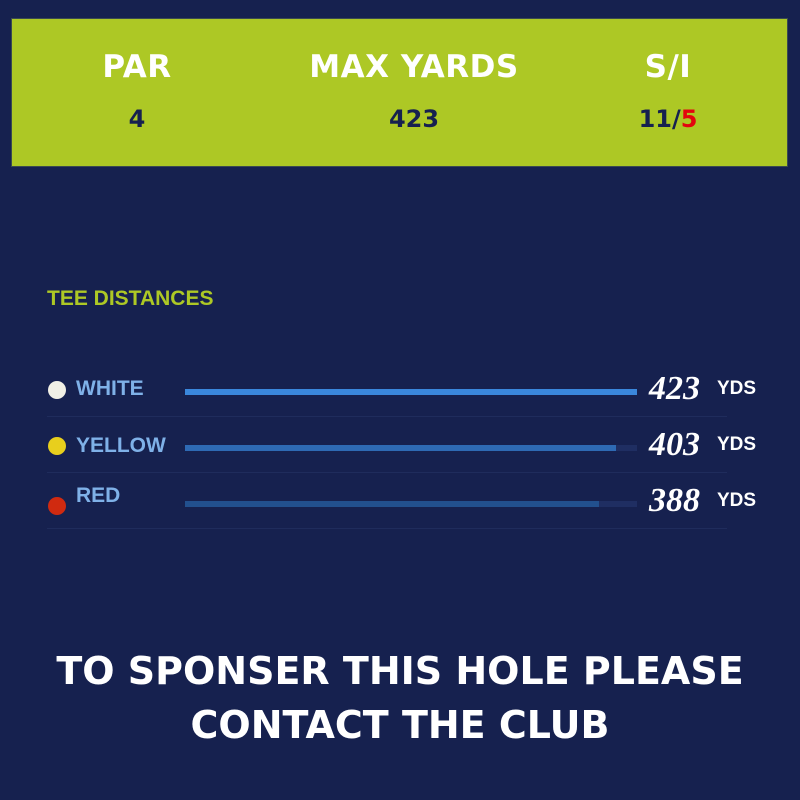 The width and height of the screenshot is (800, 800). Describe the element at coordinates (674, 500) in the screenshot. I see `tee-distance: 388` at that location.